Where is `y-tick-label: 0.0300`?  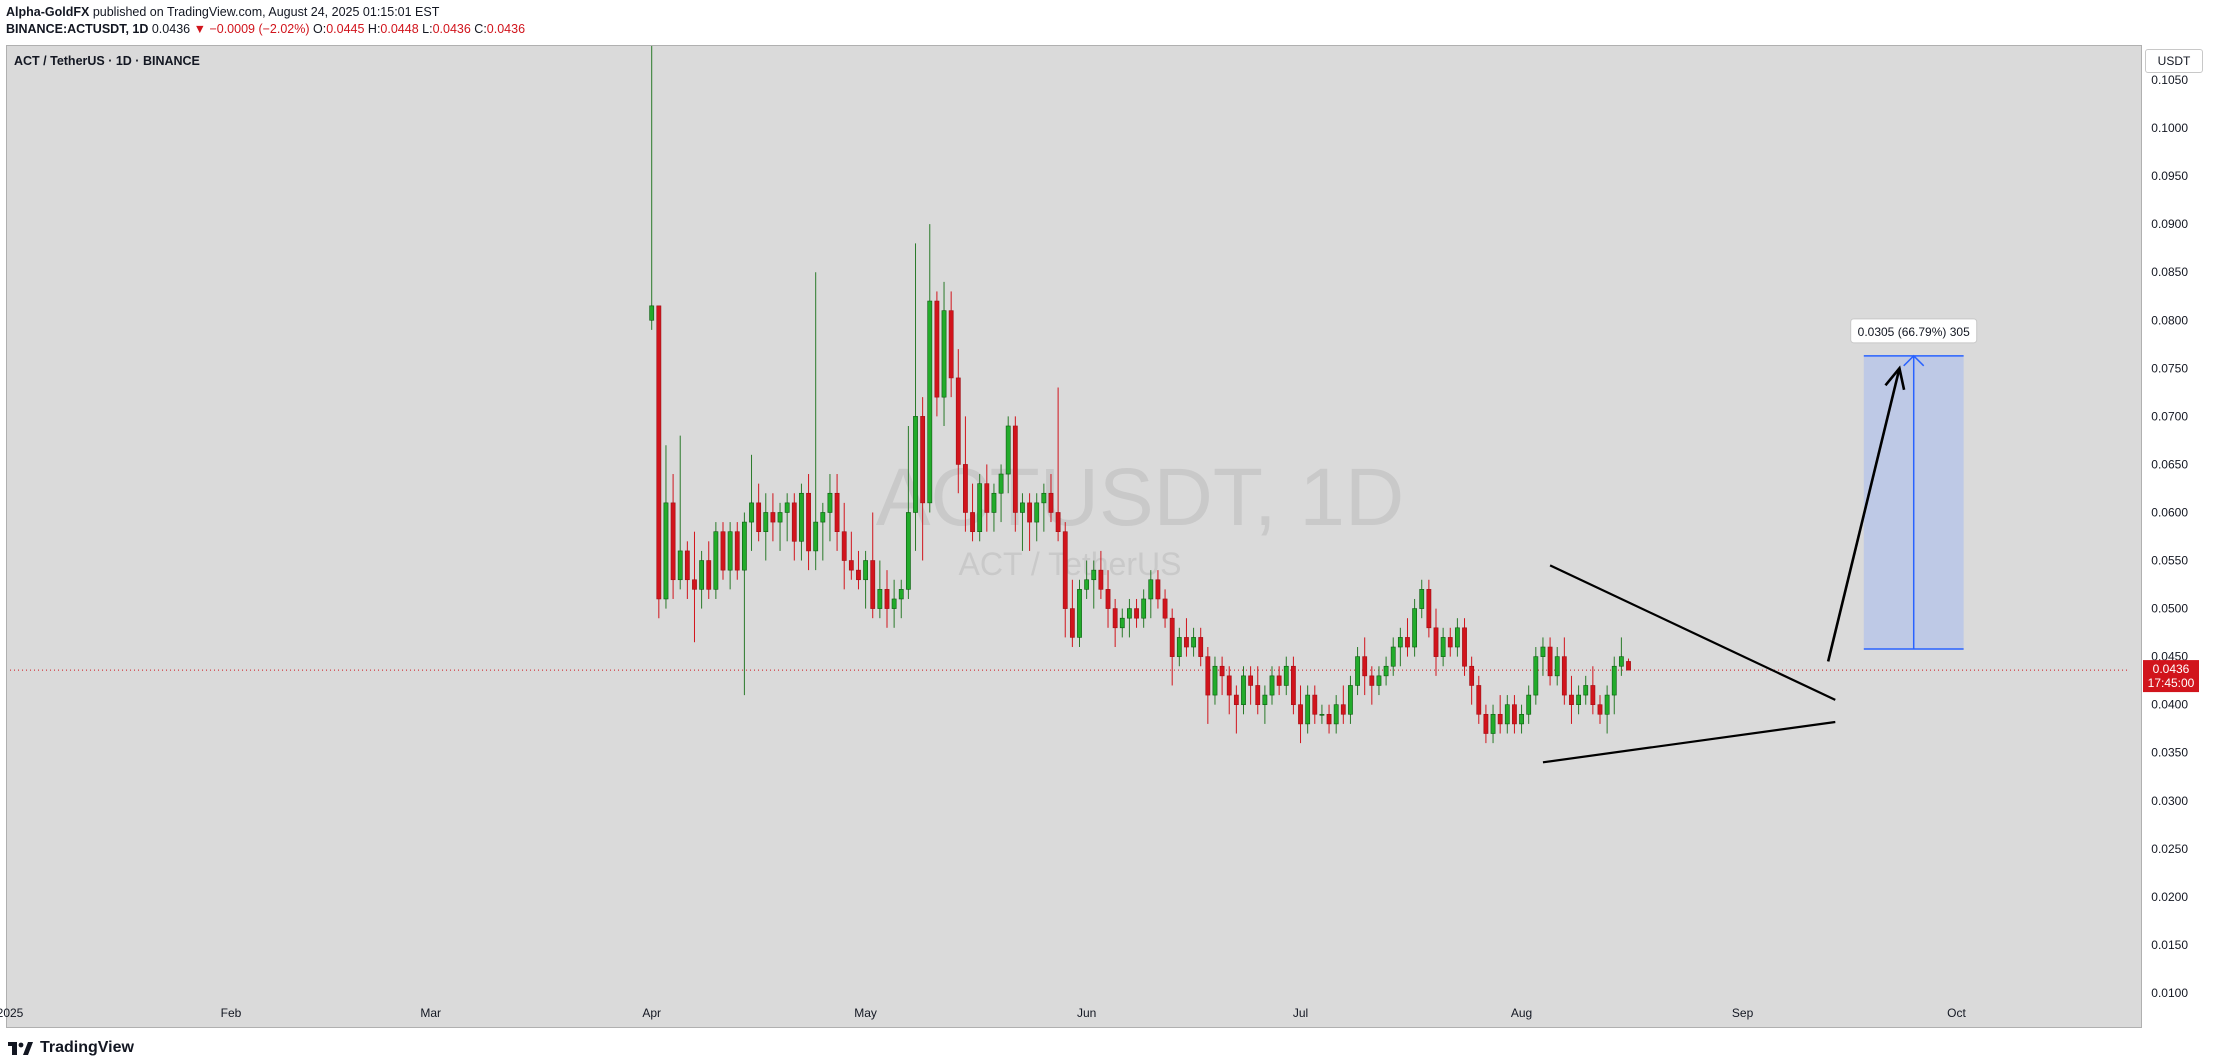 y-tick-label: 0.0300 is located at coordinates (2169, 801).